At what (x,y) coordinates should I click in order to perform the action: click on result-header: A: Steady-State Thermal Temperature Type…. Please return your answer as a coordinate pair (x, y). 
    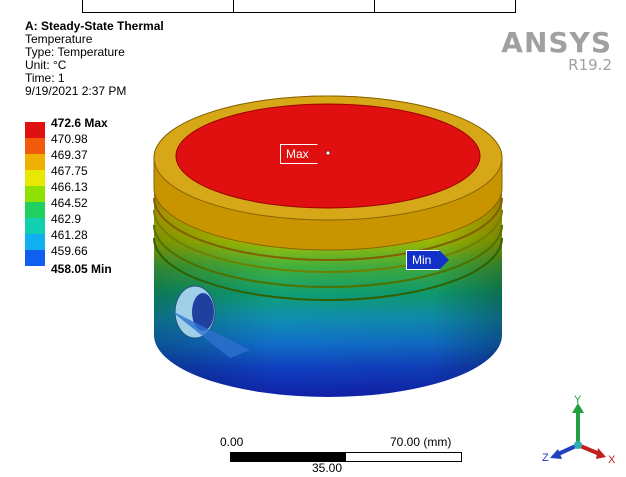
    Looking at the image, I should click on (94, 59).